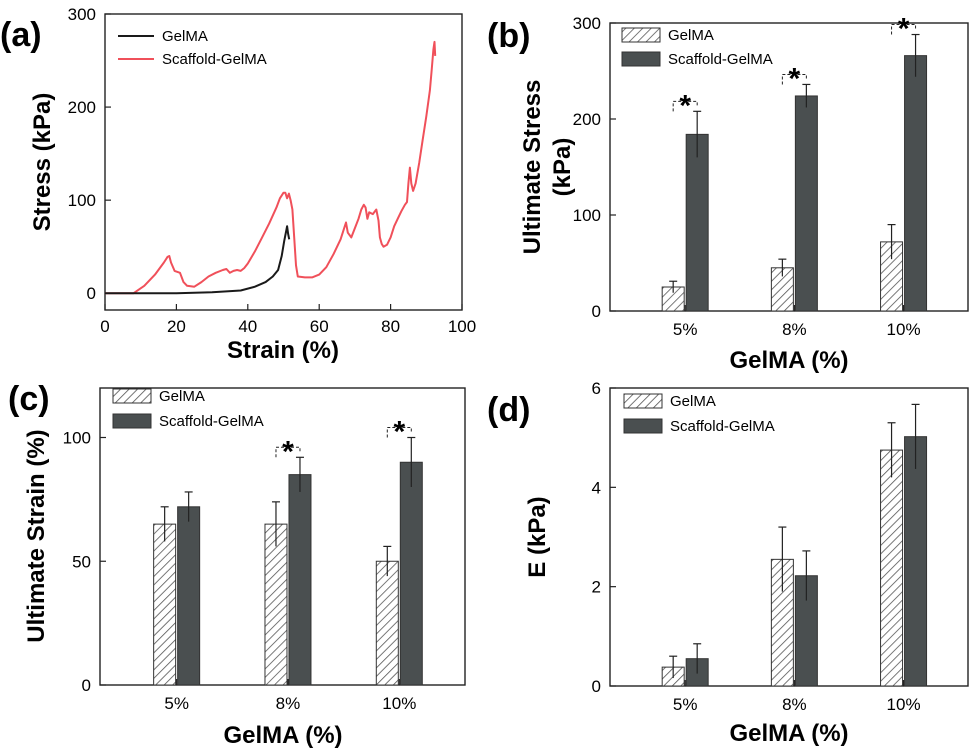 The image size is (979, 756). I want to click on panel-d-bar-gelma, so click(892, 568).